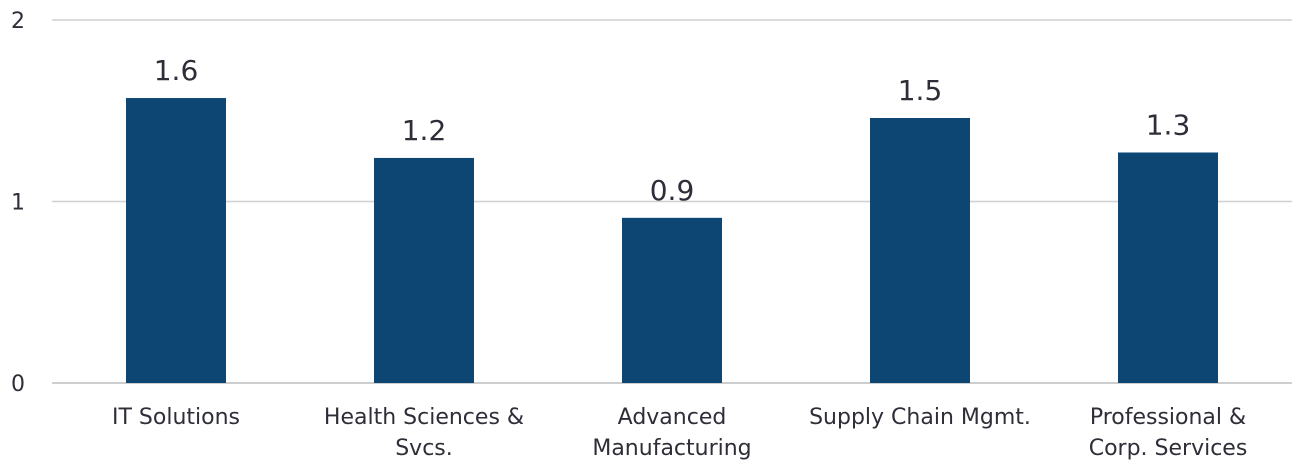  What do you see at coordinates (672, 190) in the screenshot?
I see `data-label: 0.9` at bounding box center [672, 190].